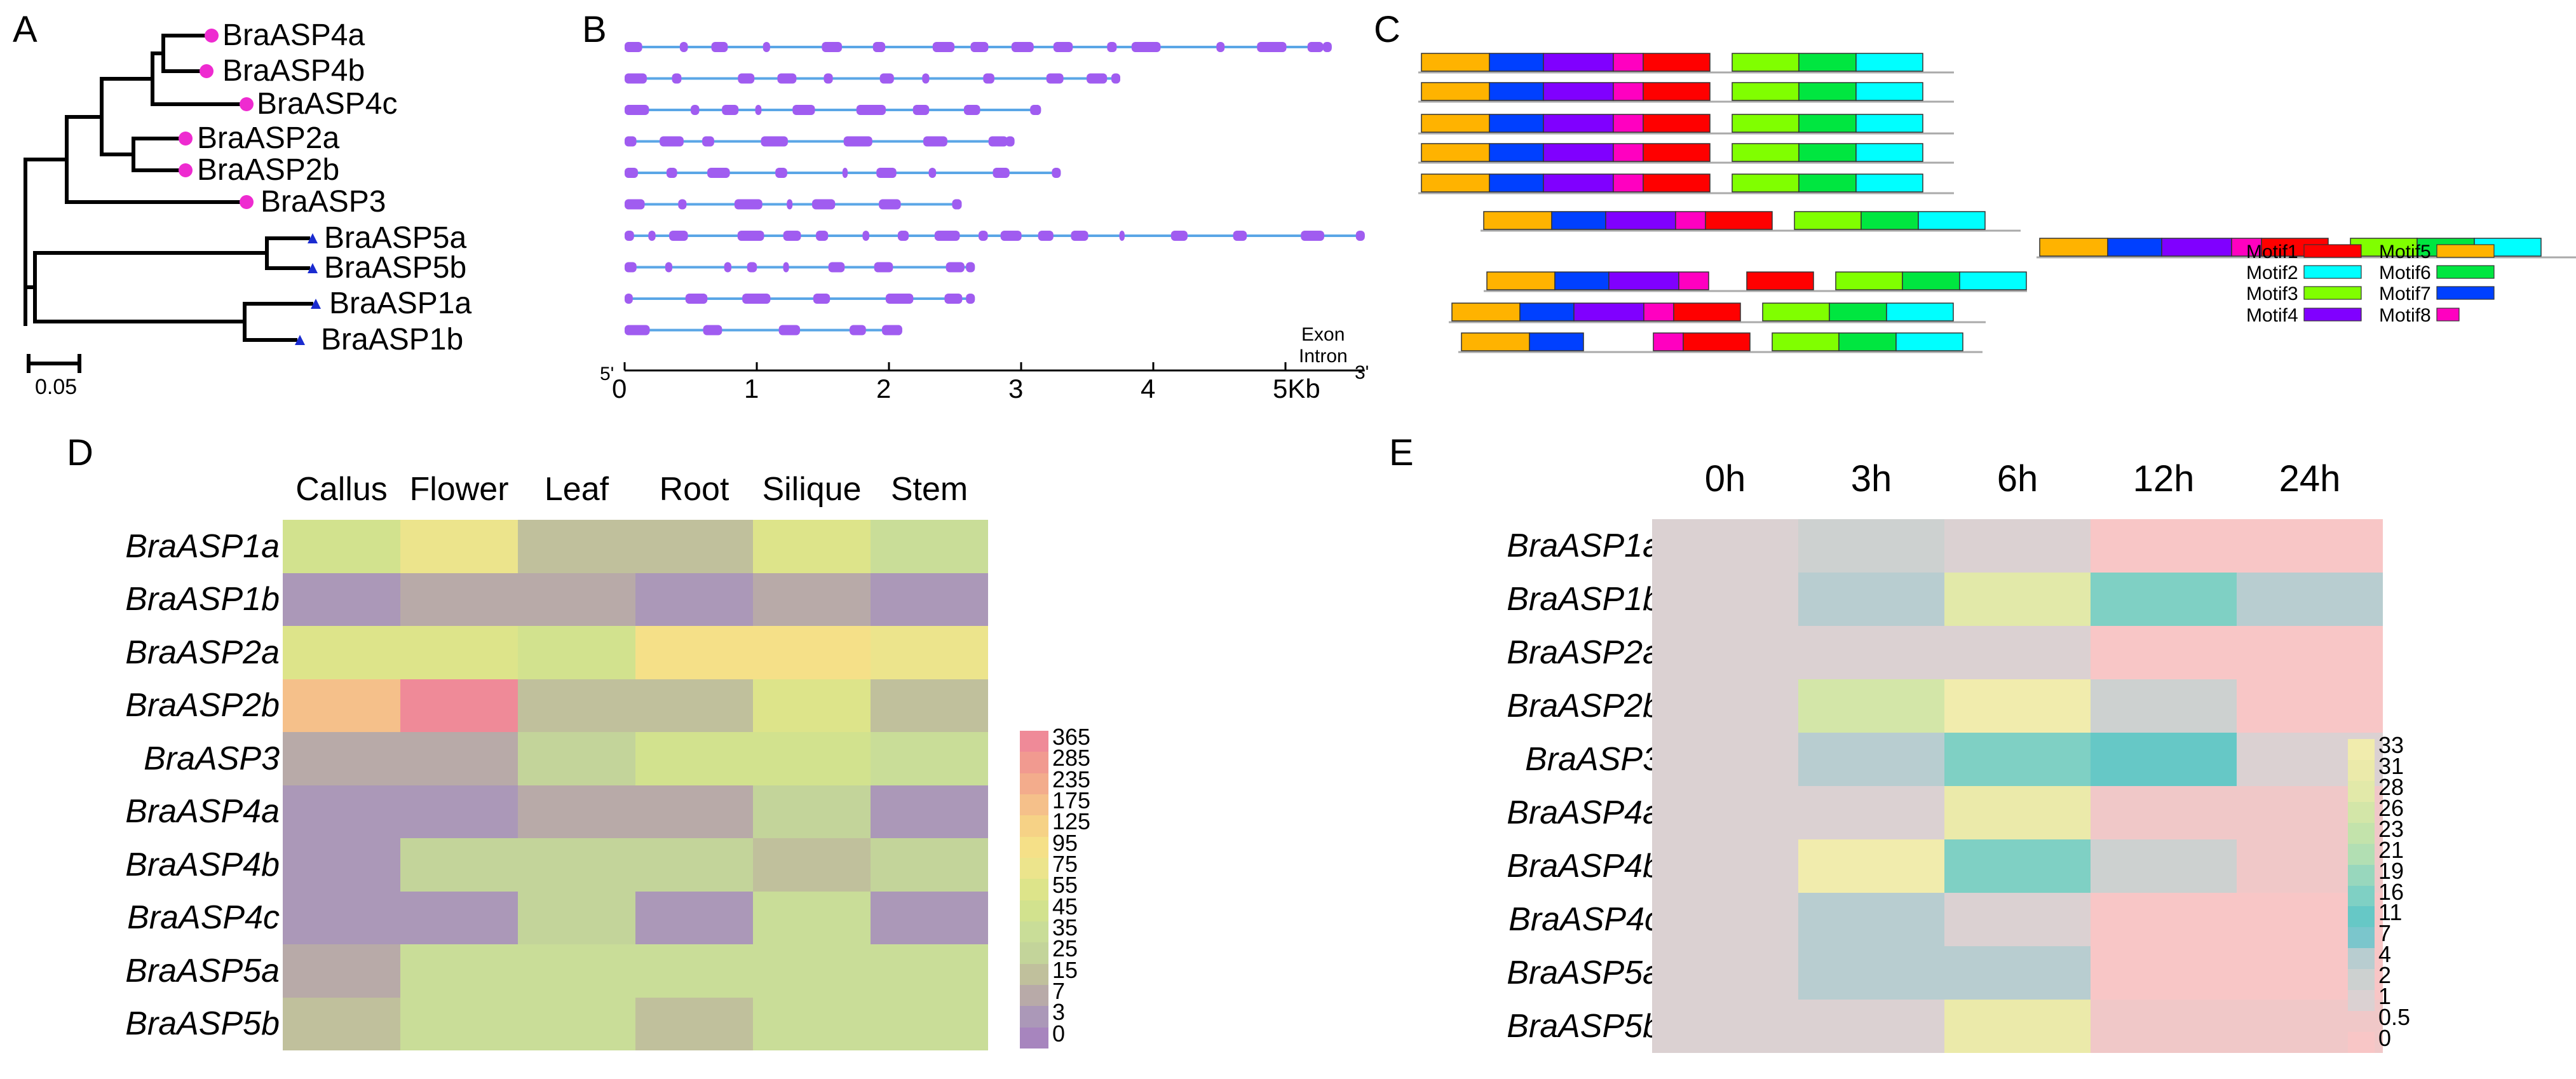  I want to click on panel-label-c: C, so click(1387, 29).